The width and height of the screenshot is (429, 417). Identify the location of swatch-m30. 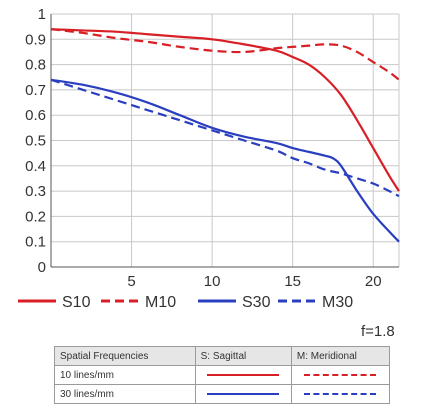
(340, 394).